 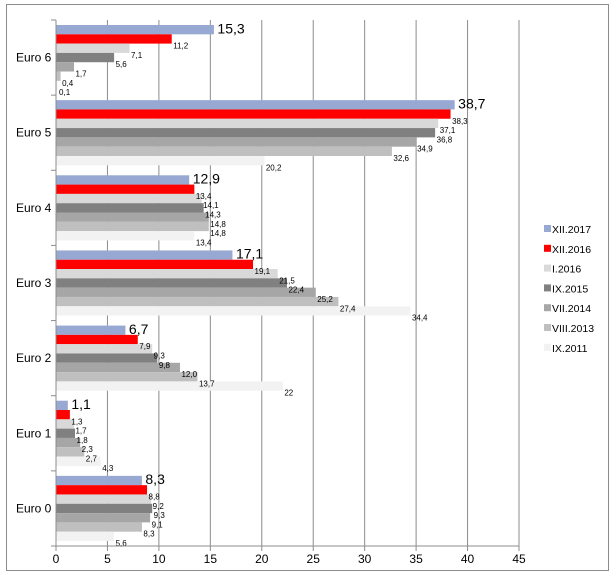 What do you see at coordinates (218, 224) in the screenshot?
I see `data-label: 14,8` at bounding box center [218, 224].